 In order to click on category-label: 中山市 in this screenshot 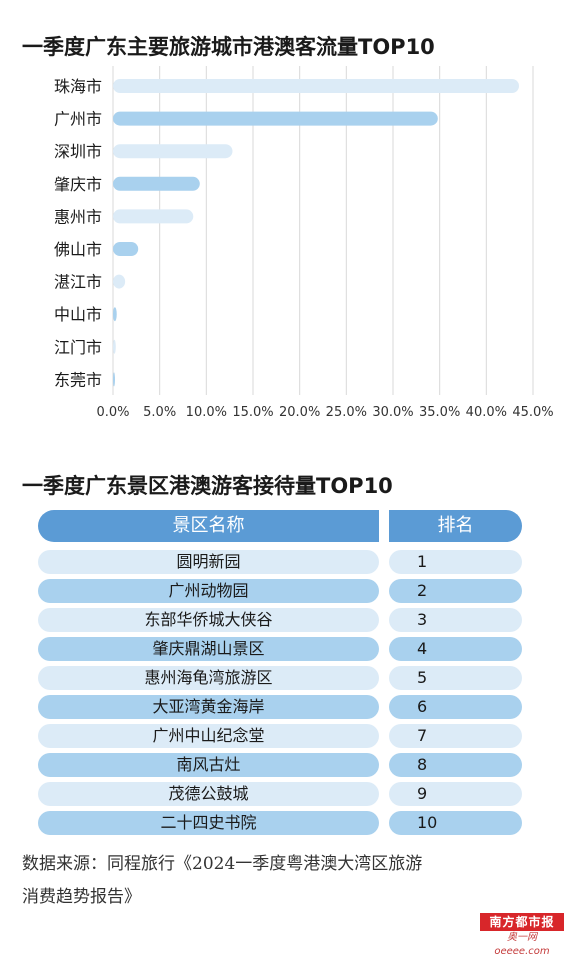, I will do `click(78, 314)`.